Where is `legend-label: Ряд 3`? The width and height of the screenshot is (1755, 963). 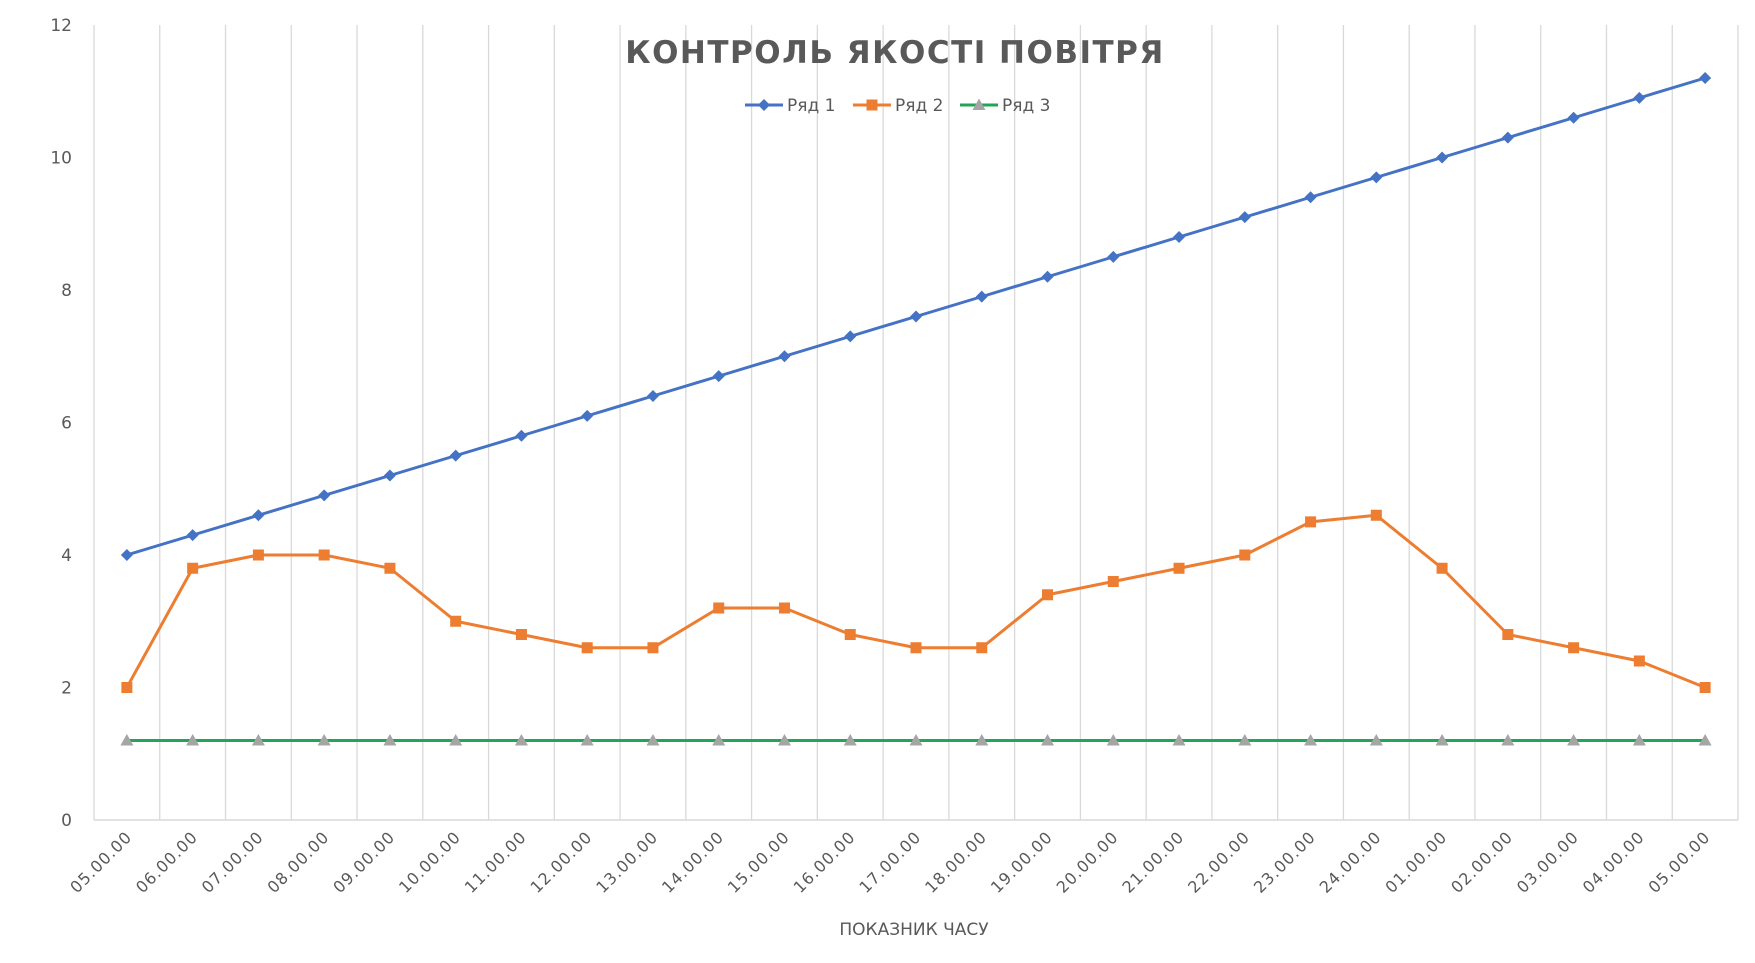
legend-label: Ряд 3 is located at coordinates (1026, 106).